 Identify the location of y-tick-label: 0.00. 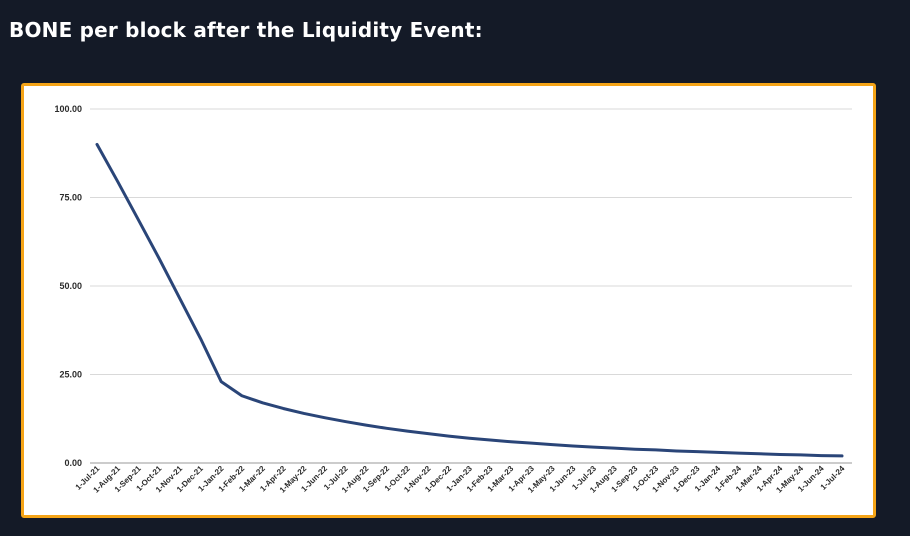
(73, 463).